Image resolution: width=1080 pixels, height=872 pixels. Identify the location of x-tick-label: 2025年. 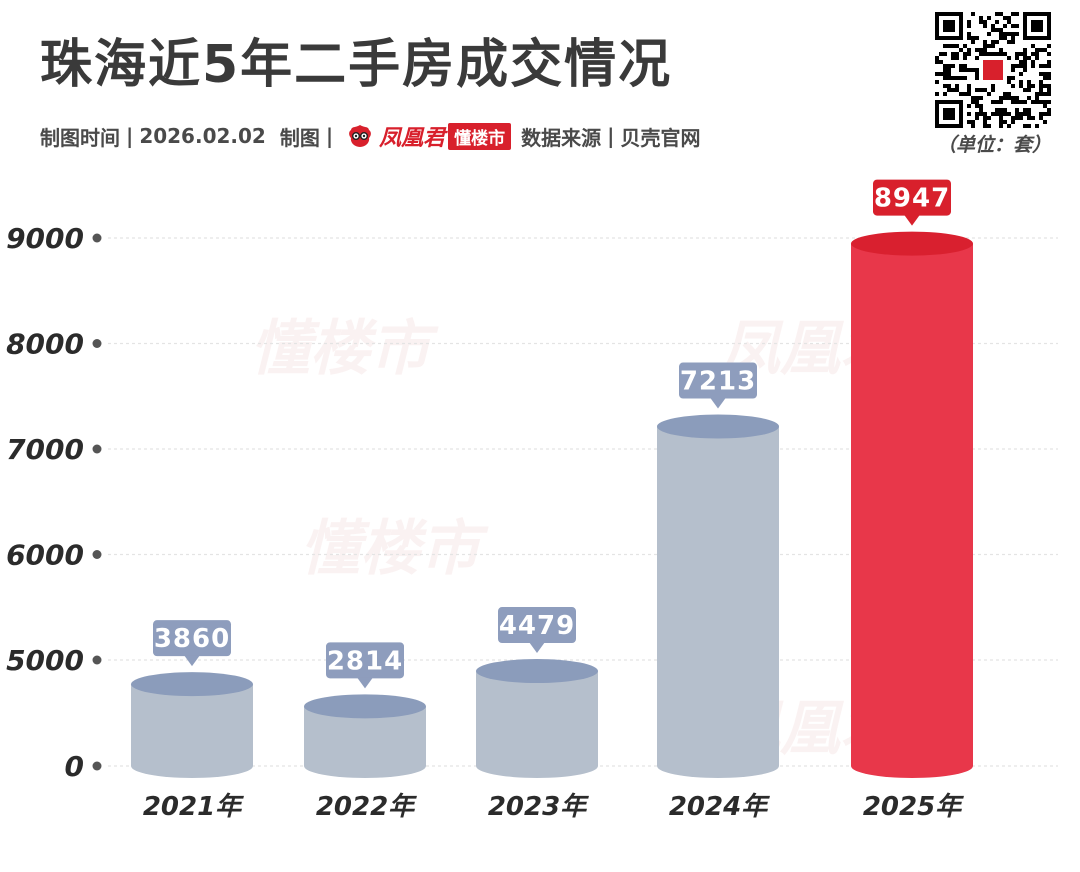
(913, 807).